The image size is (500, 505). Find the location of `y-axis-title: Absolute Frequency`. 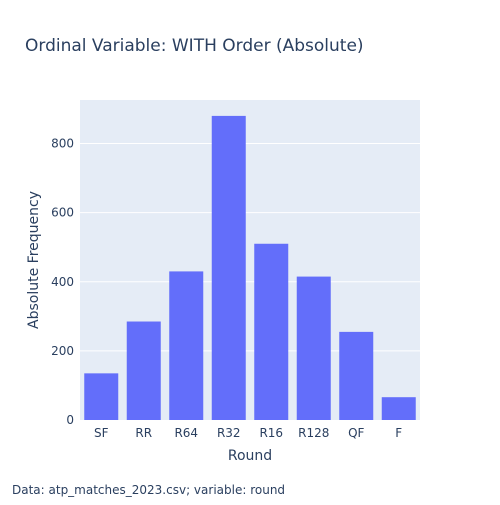

y-axis-title: Absolute Frequency is located at coordinates (34, 260).